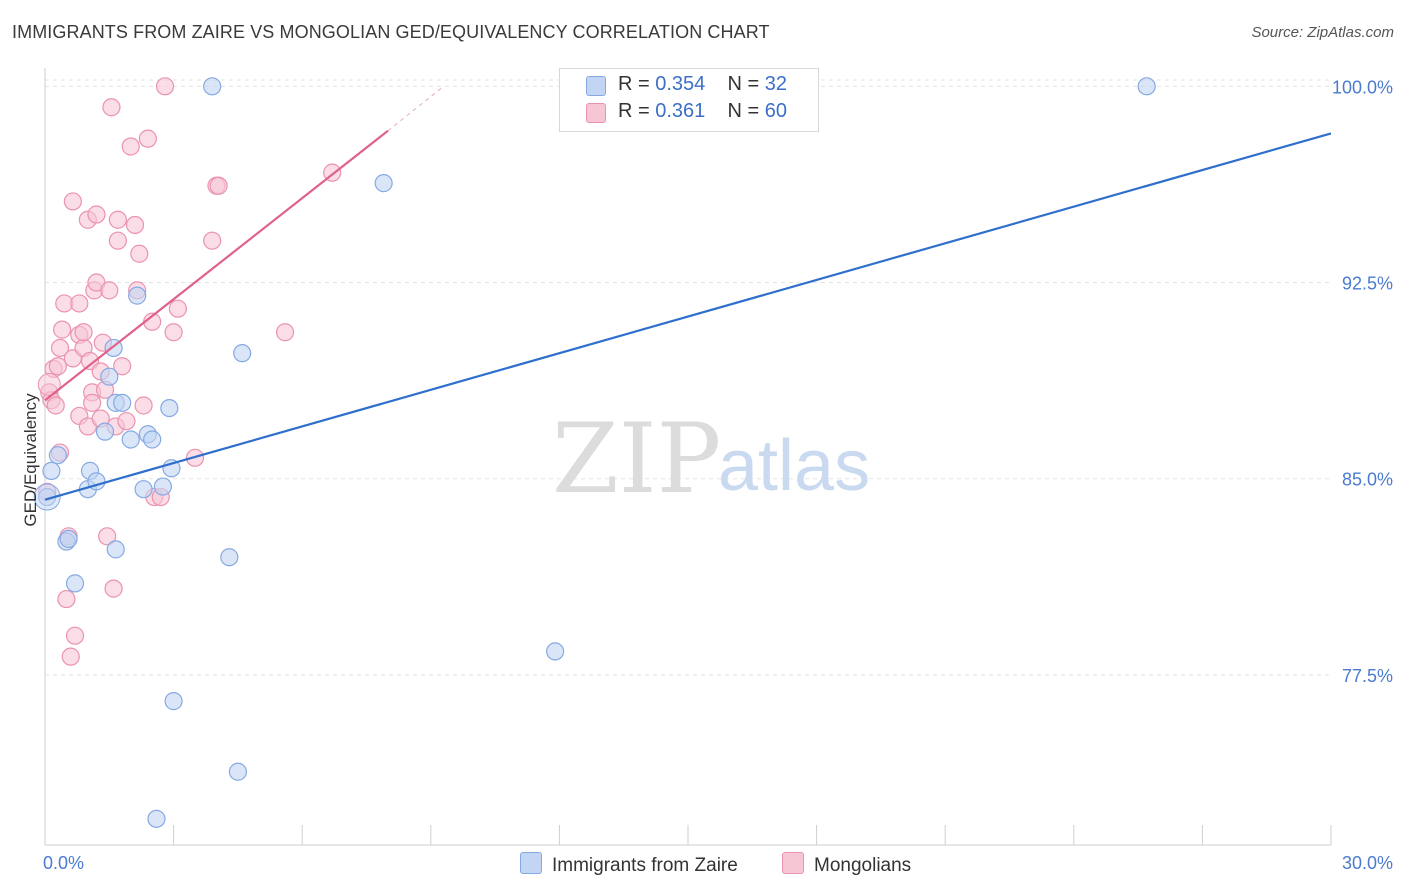  I want to click on watermark-atlas: atlas, so click(794, 466).